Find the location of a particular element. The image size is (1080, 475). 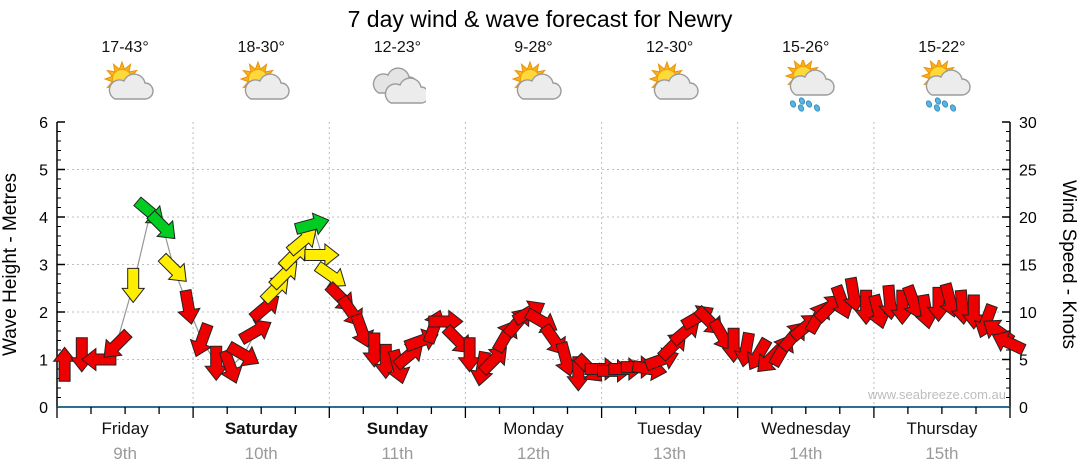

date-label: 14th is located at coordinates (805, 453).